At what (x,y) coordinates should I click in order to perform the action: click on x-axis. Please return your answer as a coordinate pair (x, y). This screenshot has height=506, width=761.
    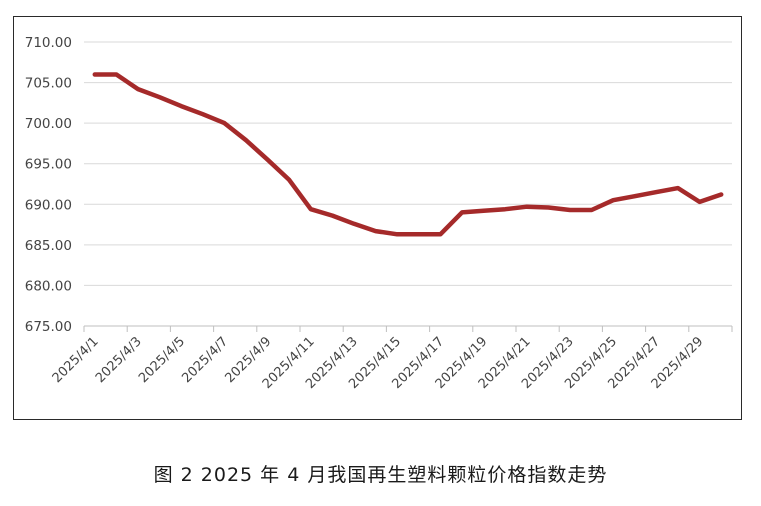
    Looking at the image, I should click on (408, 328).